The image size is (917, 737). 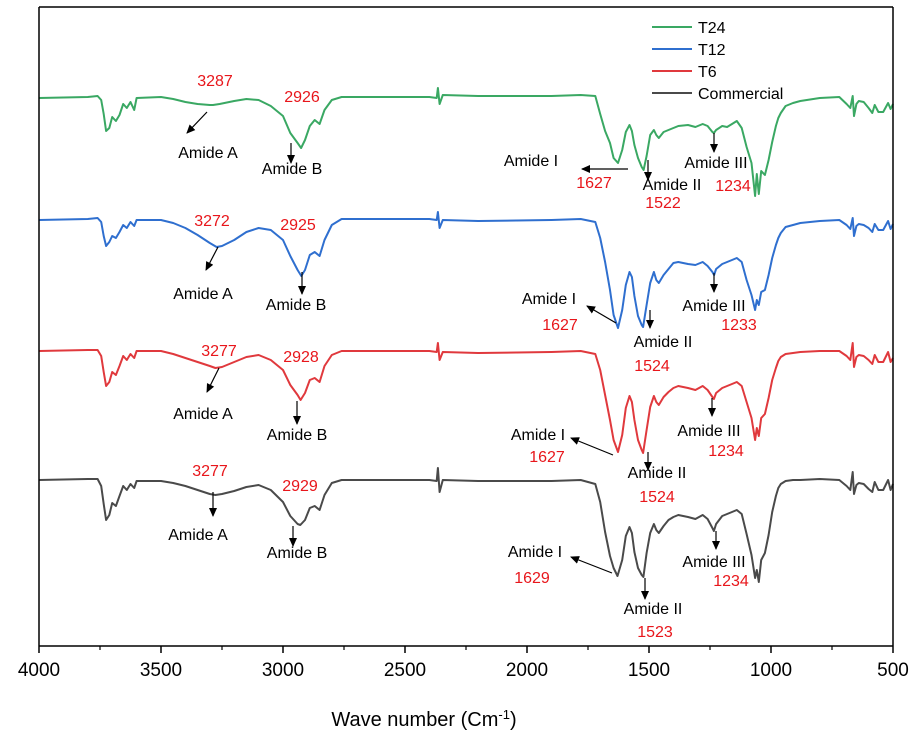 What do you see at coordinates (893, 670) in the screenshot?
I see `x-tick-label-500: 500` at bounding box center [893, 670].